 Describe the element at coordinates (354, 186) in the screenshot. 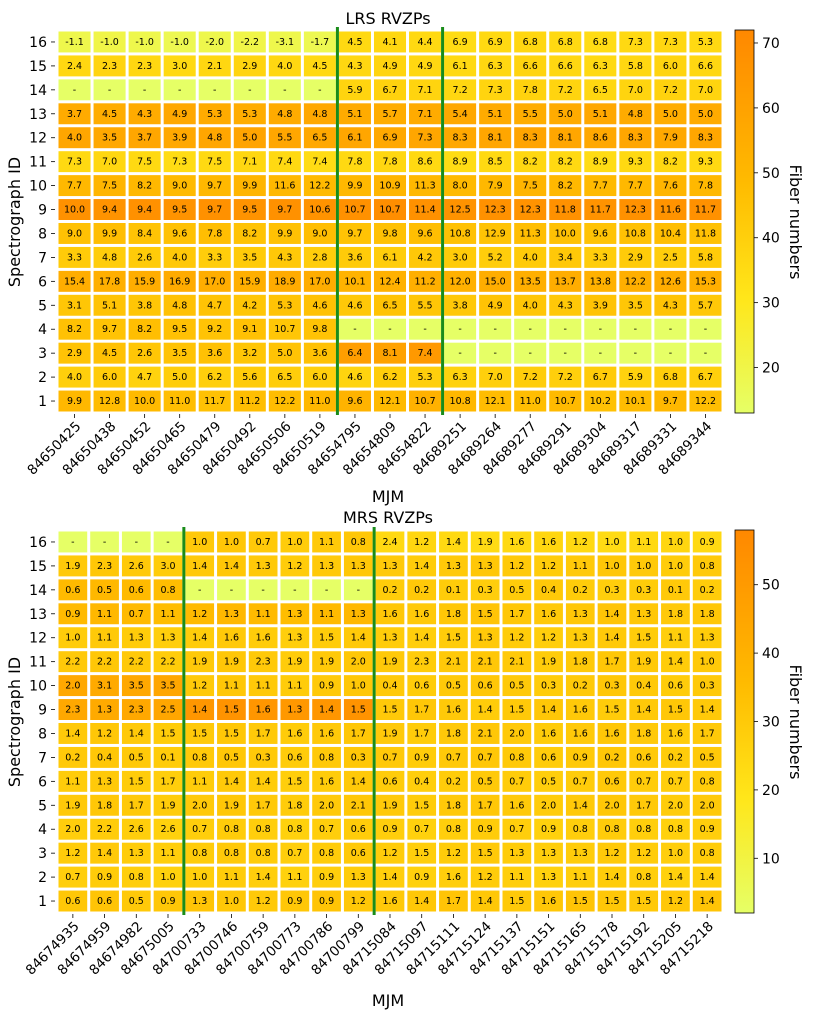

I see `cell-value-label: 9.9` at that location.